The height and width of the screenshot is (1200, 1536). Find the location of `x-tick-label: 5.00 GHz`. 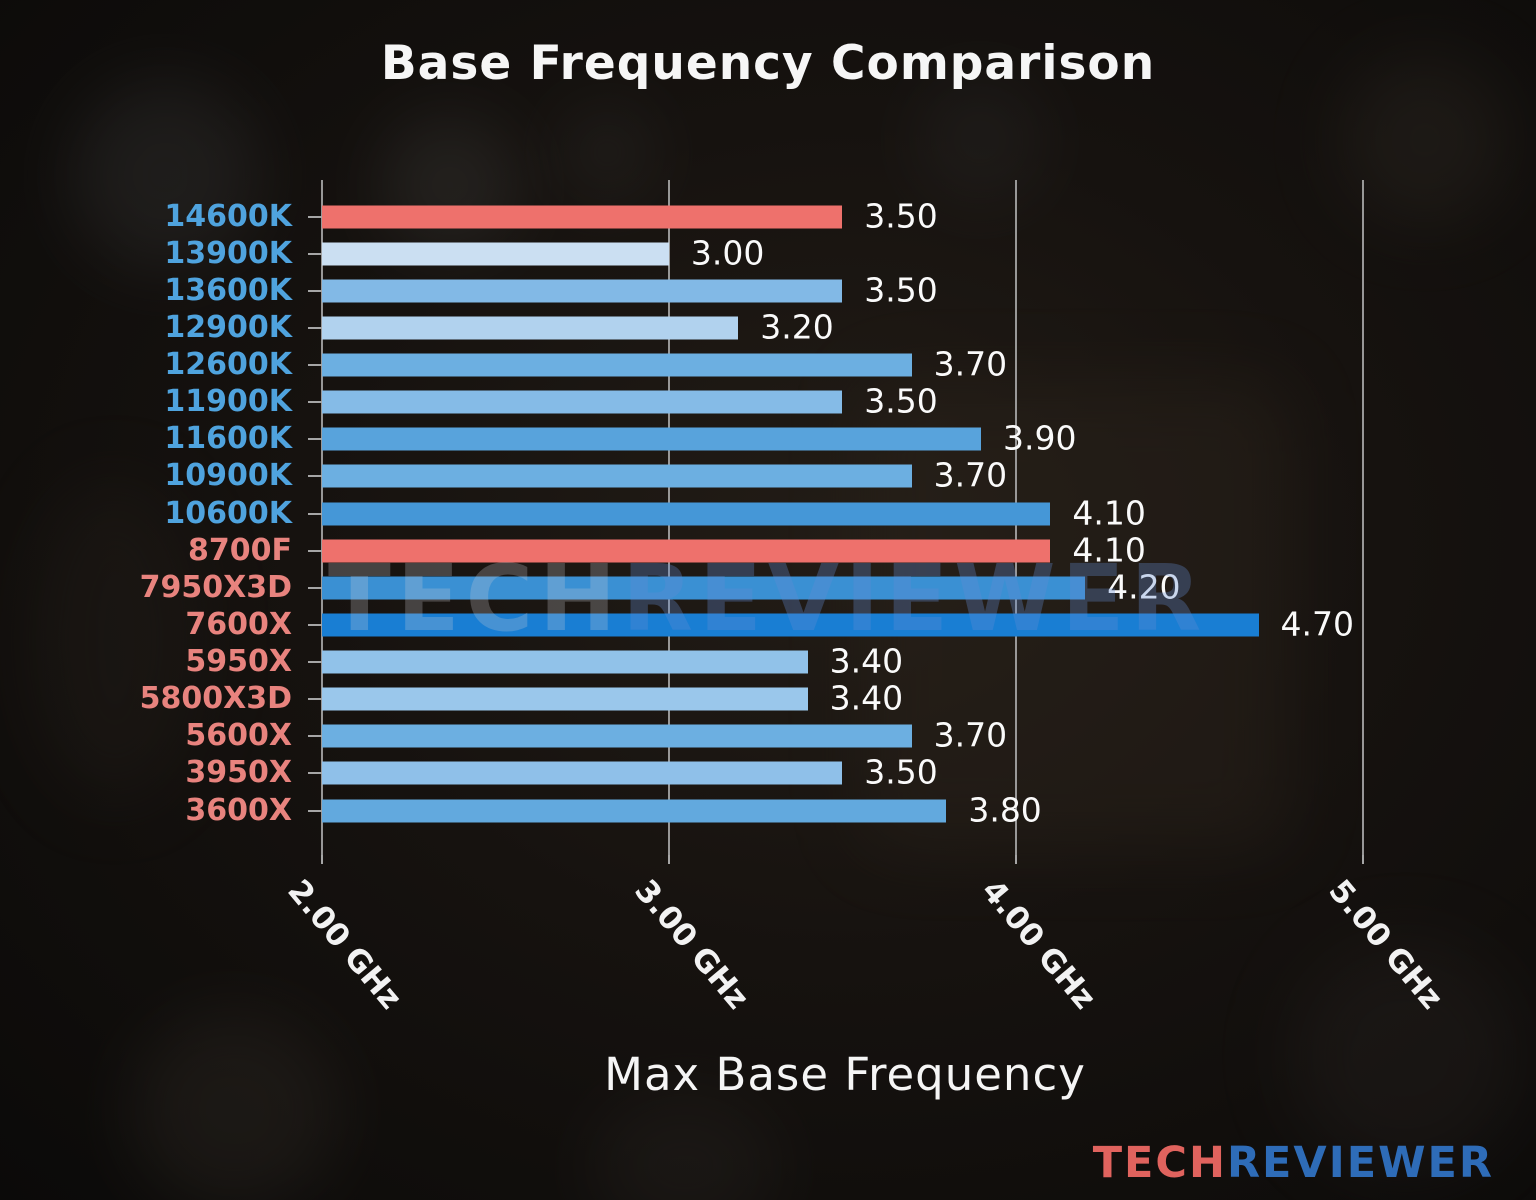

x-tick-label: 5.00 GHz is located at coordinates (1385, 945).